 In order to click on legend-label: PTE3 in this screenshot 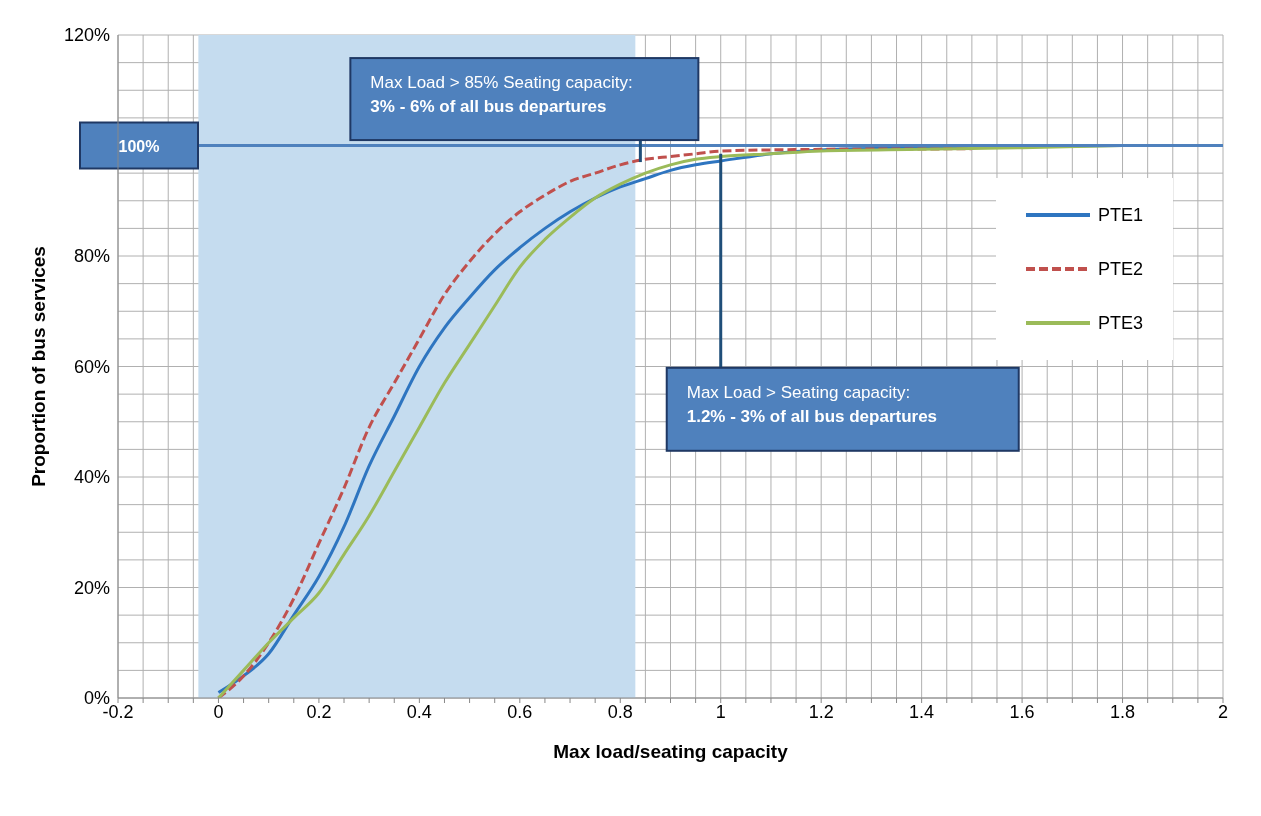, I will do `click(1120, 323)`.